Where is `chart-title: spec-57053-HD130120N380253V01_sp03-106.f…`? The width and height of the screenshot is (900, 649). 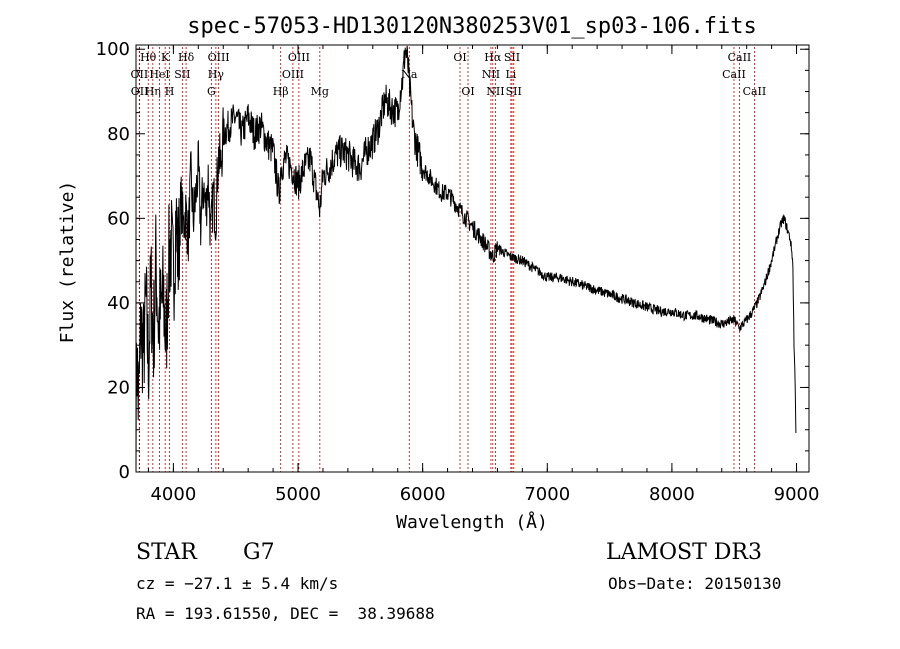
chart-title: spec-57053-HD130120N380253V01_sp03-106.f… is located at coordinates (472, 26).